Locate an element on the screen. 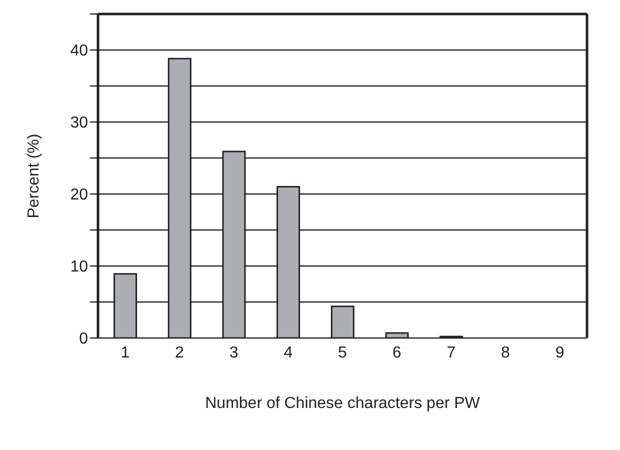  x-tick-label: 2 is located at coordinates (179, 353).